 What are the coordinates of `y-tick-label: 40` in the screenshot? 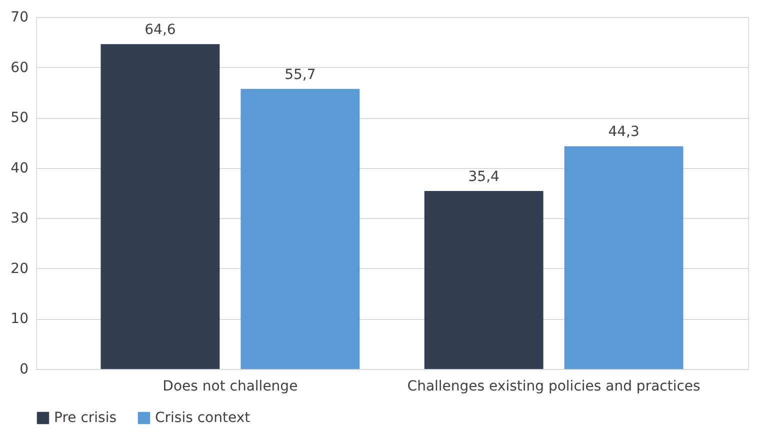 It's located at (19, 168).